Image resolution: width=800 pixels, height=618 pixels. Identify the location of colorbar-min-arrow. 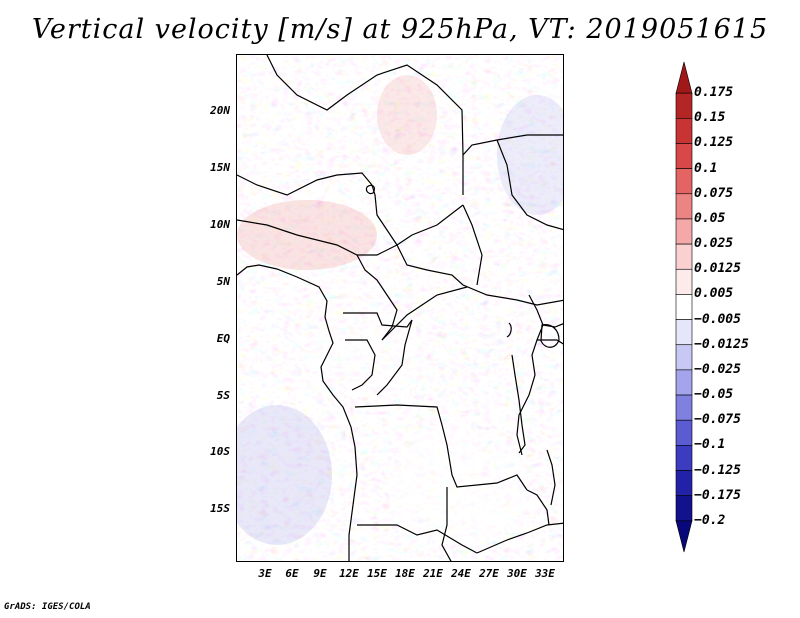
(684, 536).